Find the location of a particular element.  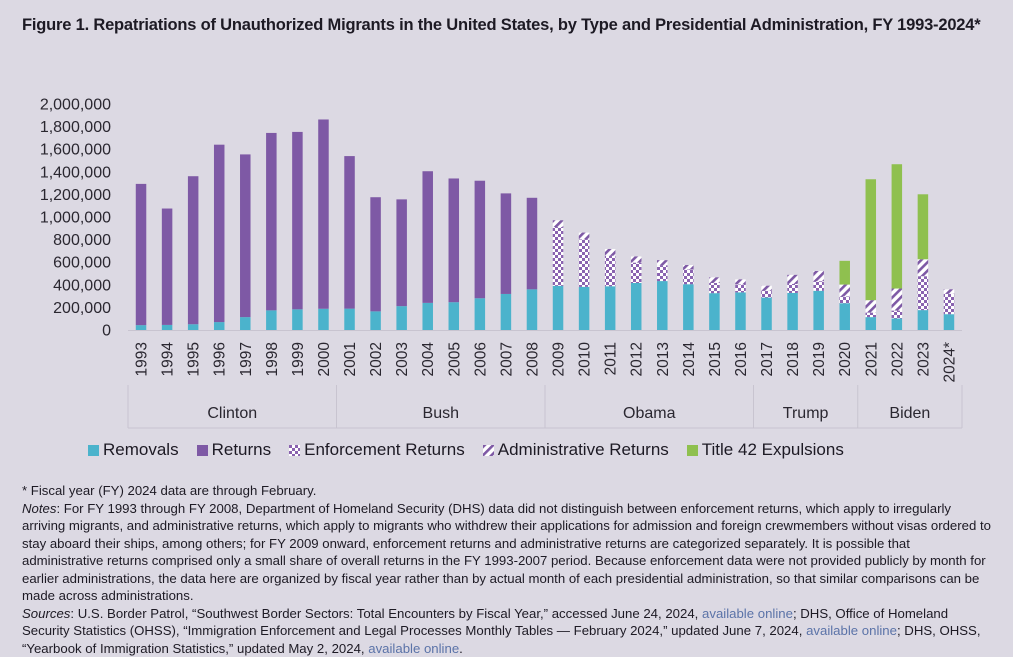

x-tick-label: 2009 is located at coordinates (559, 359).